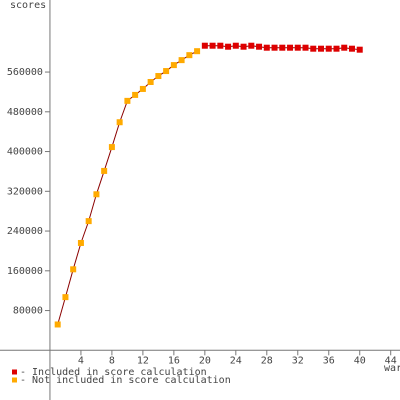 Image resolution: width=400 pixels, height=400 pixels. Describe the element at coordinates (113, 372) in the screenshot. I see `legend-label: - Included in score calculation` at that location.